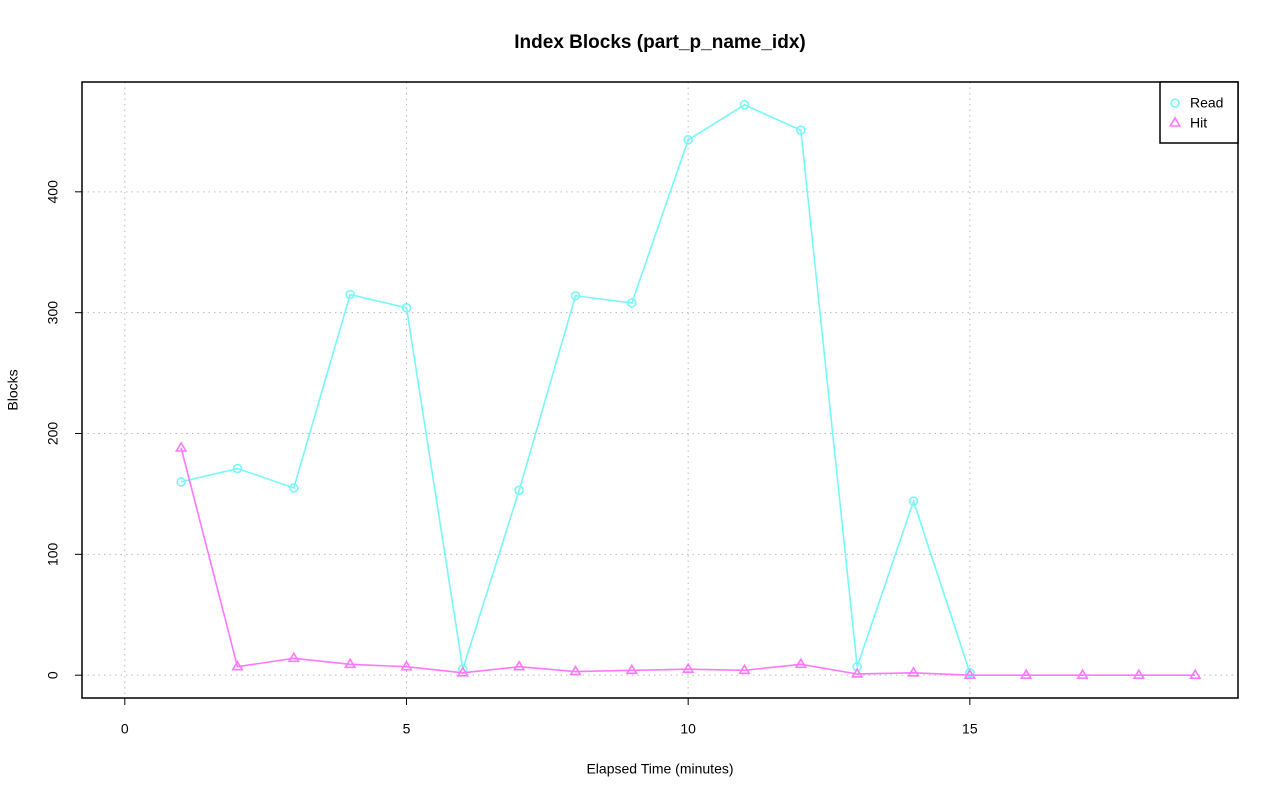 This screenshot has height=806, width=1280. I want to click on y-tick-label: 100, so click(53, 554).